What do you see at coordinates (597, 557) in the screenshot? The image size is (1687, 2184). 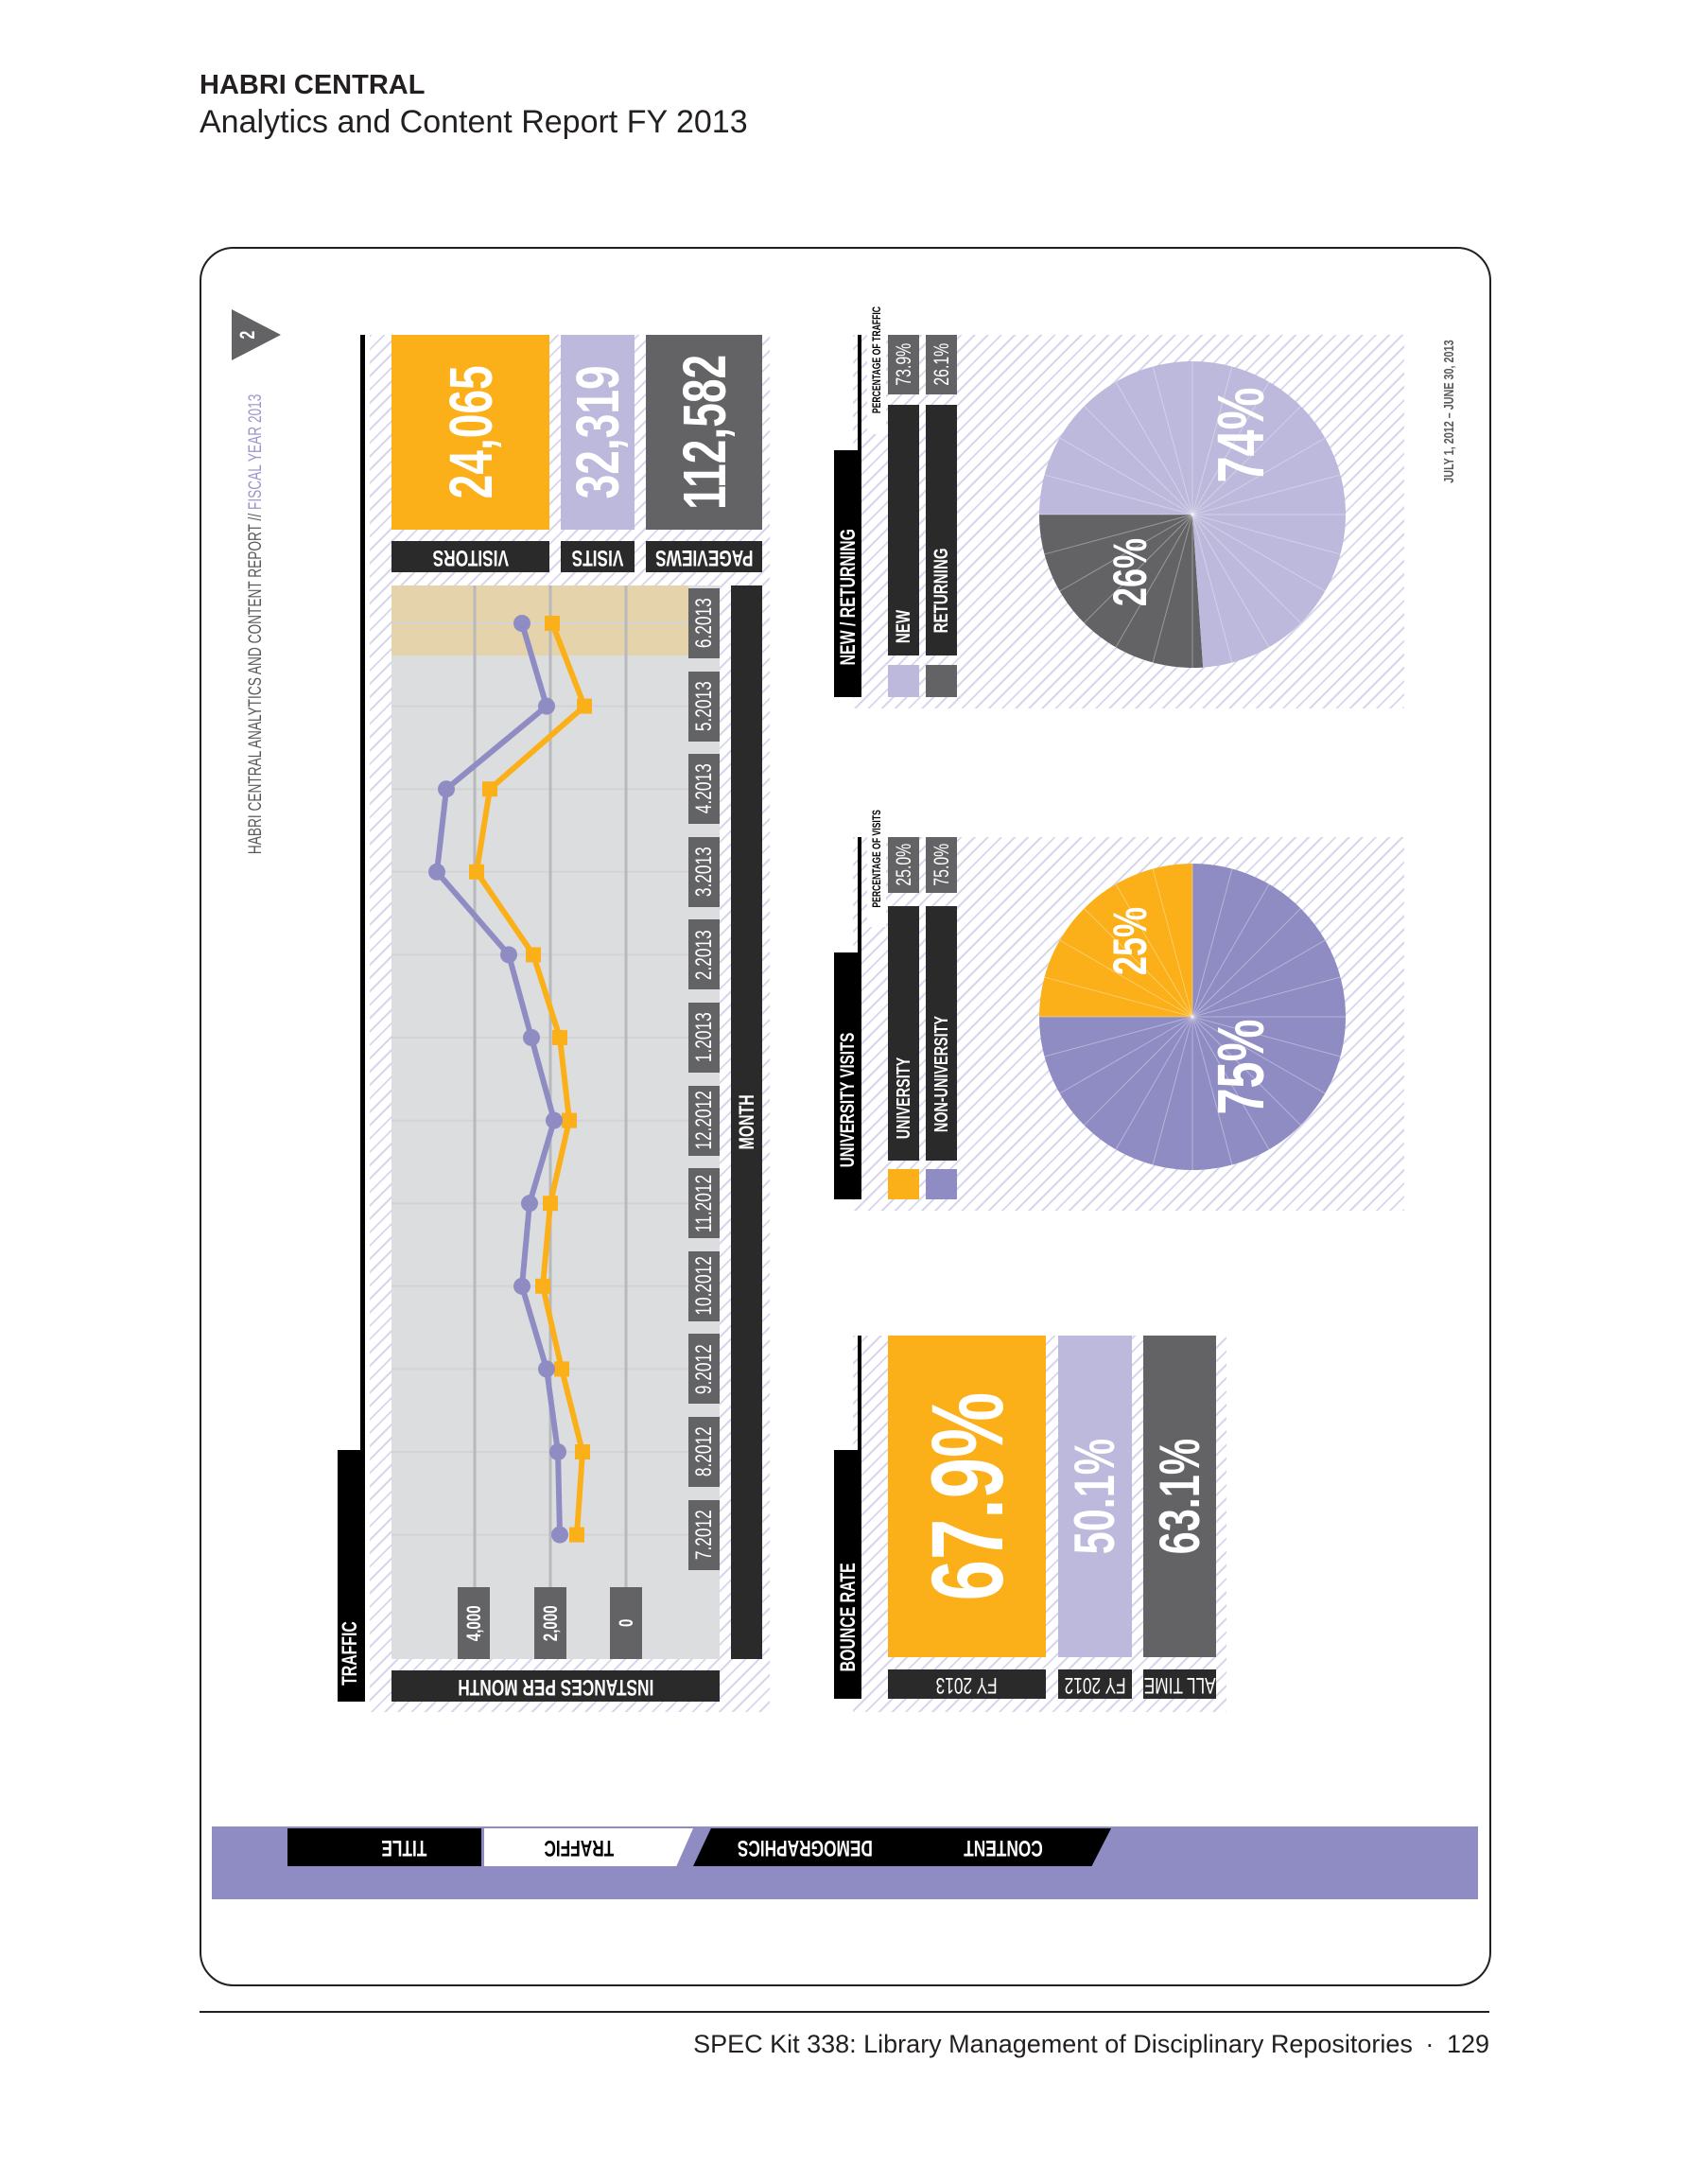 I see `visits-label: VISITS` at bounding box center [597, 557].